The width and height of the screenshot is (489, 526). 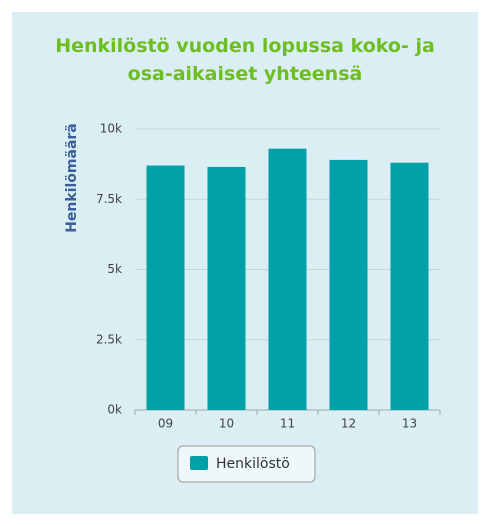 I want to click on y-axis-label: Henkilömäärä, so click(x=72, y=178).